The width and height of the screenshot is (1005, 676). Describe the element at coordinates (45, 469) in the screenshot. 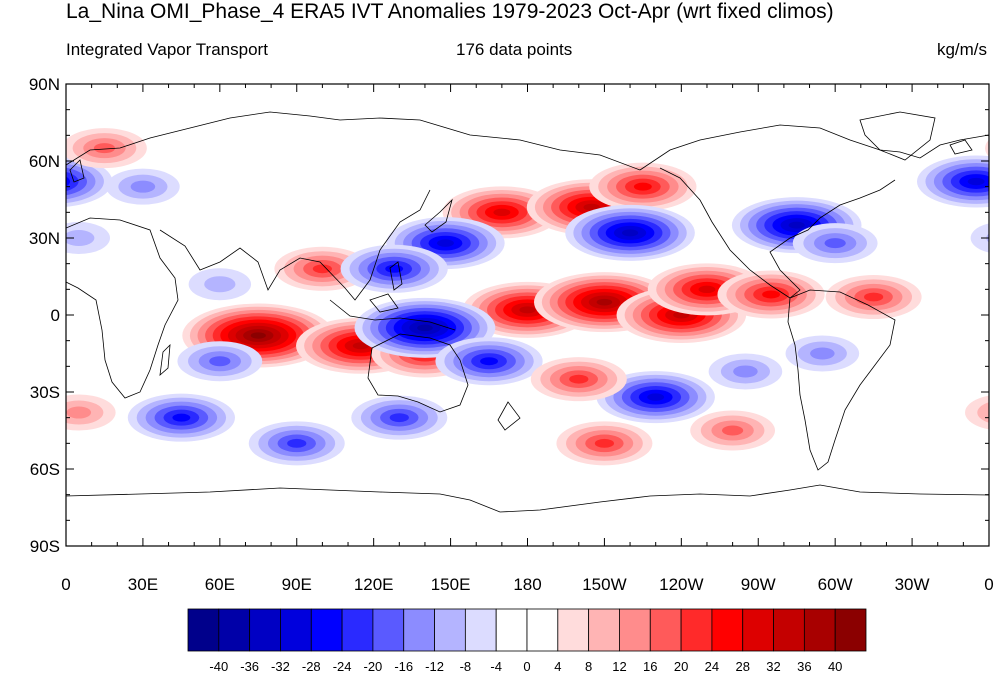

I see `lat-tick-label: 60S` at that location.